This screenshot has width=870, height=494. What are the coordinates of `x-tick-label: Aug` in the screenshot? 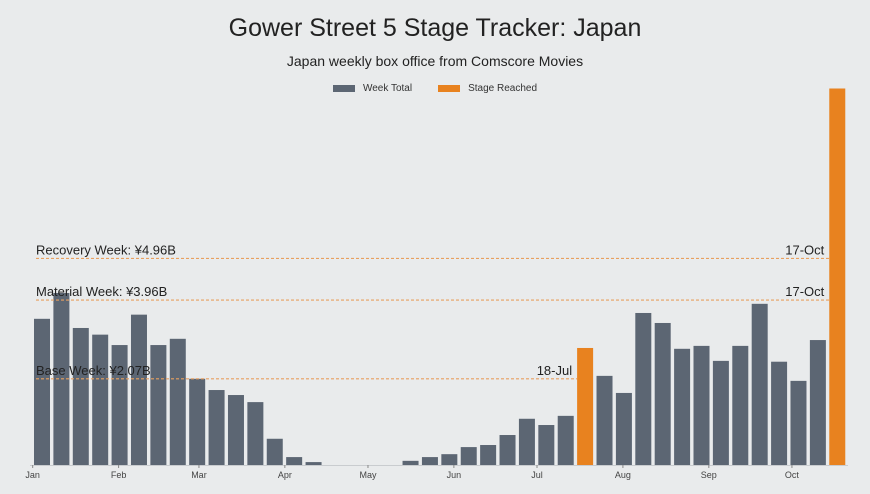 It's located at (623, 475).